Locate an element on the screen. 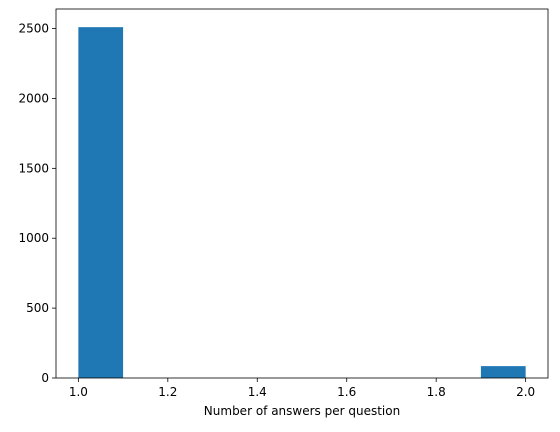  y-tick-label: 1500 is located at coordinates (33, 168).